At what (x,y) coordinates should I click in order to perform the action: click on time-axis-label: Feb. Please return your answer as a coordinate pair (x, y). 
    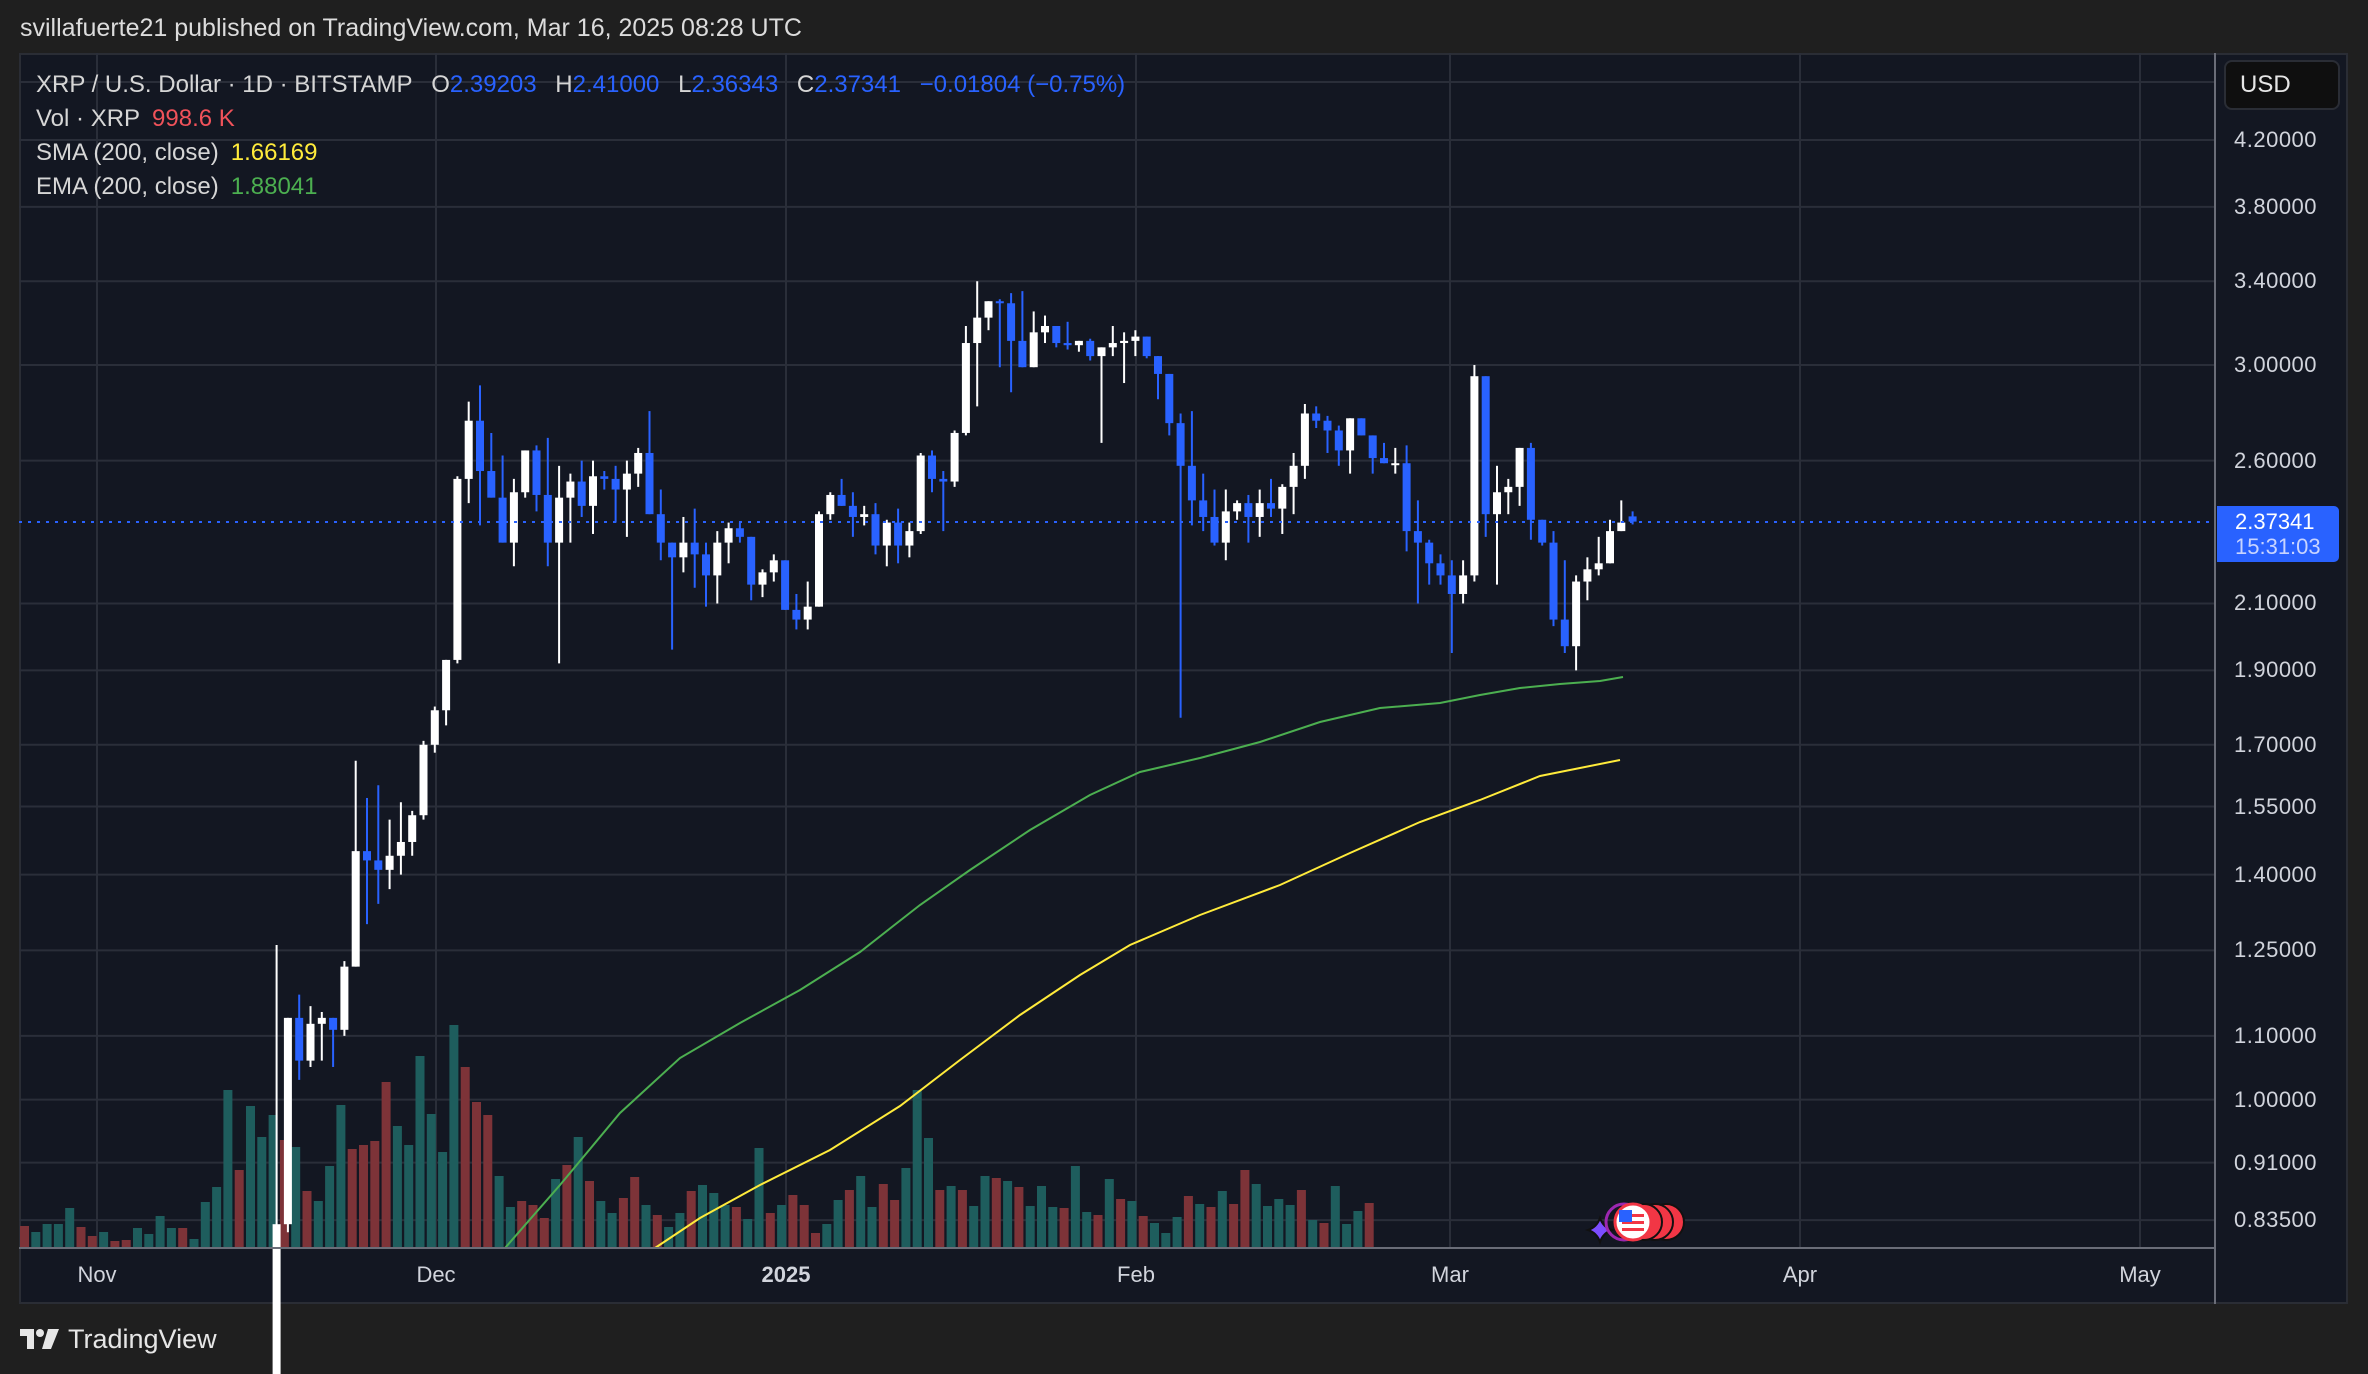
    Looking at the image, I should click on (1136, 1274).